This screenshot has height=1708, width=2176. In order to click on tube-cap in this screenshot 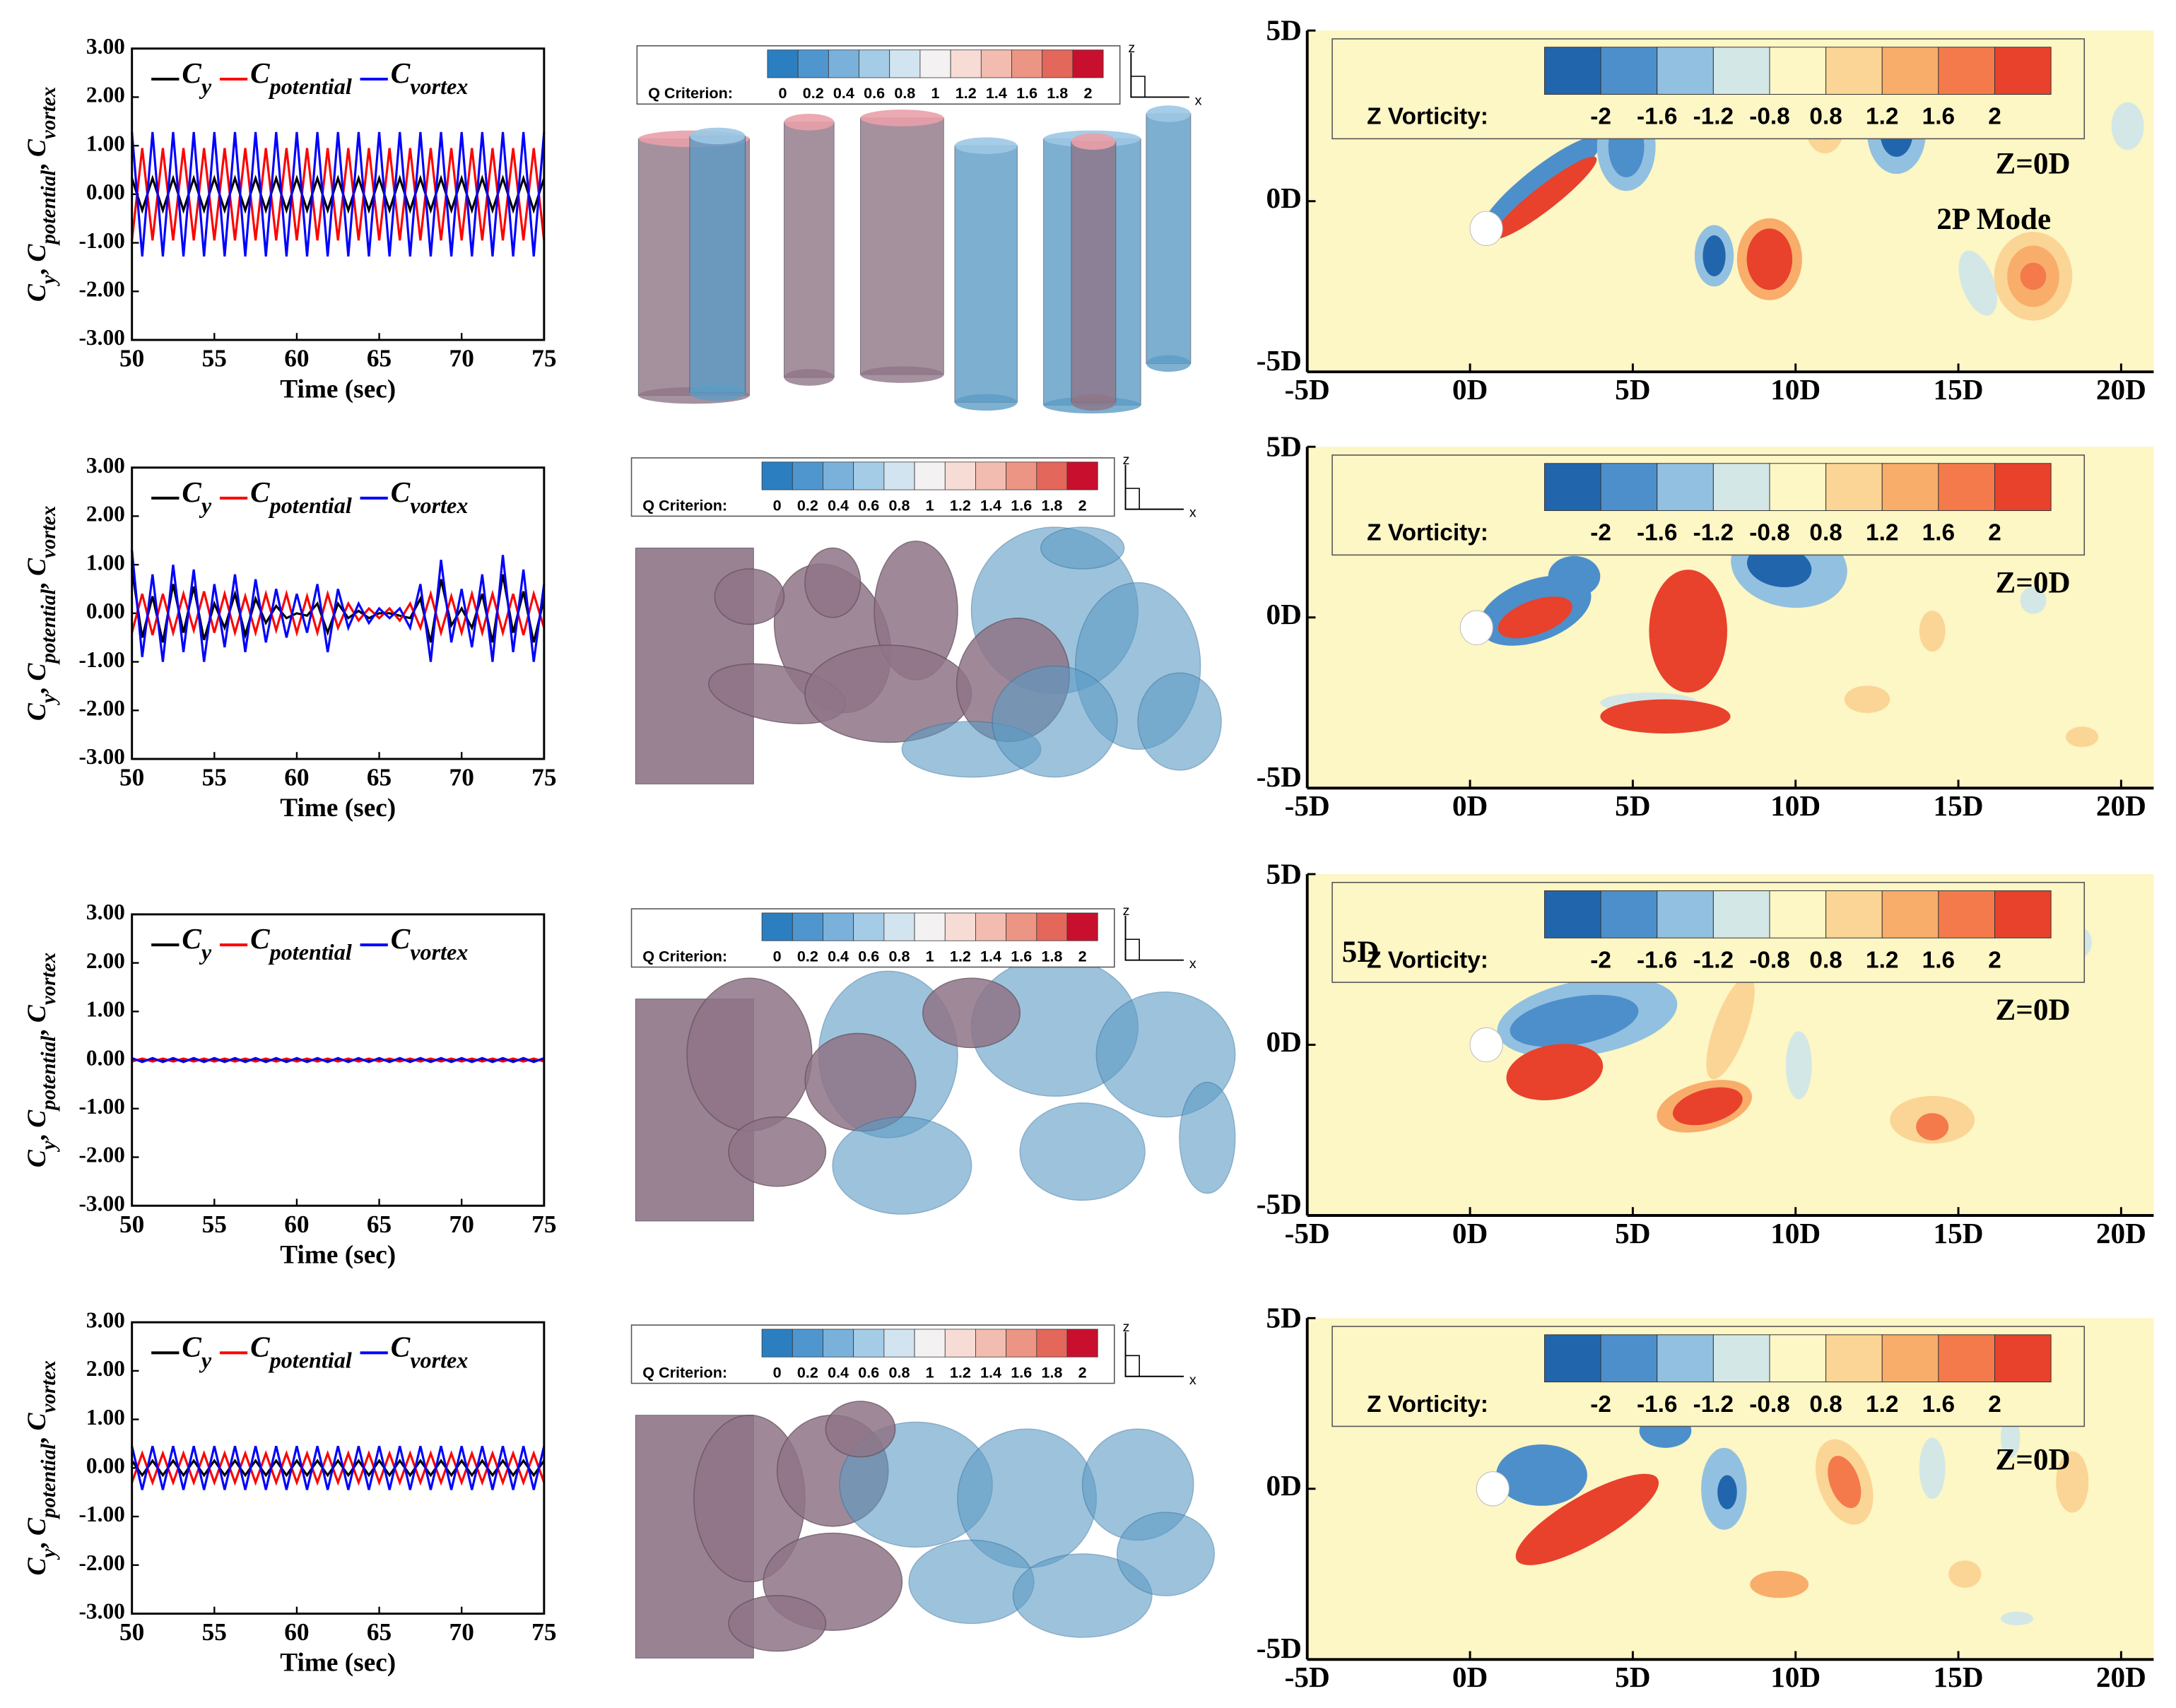, I will do `click(809, 378)`.